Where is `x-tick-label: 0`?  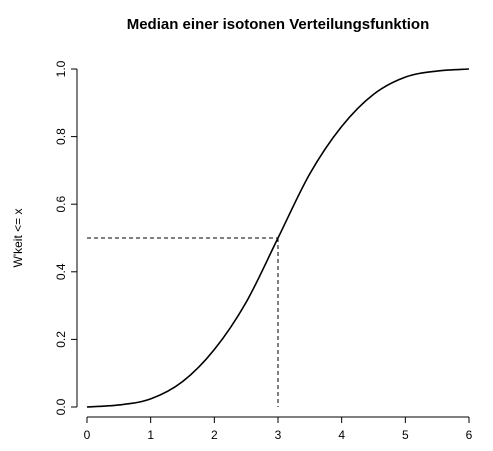
x-tick-label: 0 is located at coordinates (87, 435).